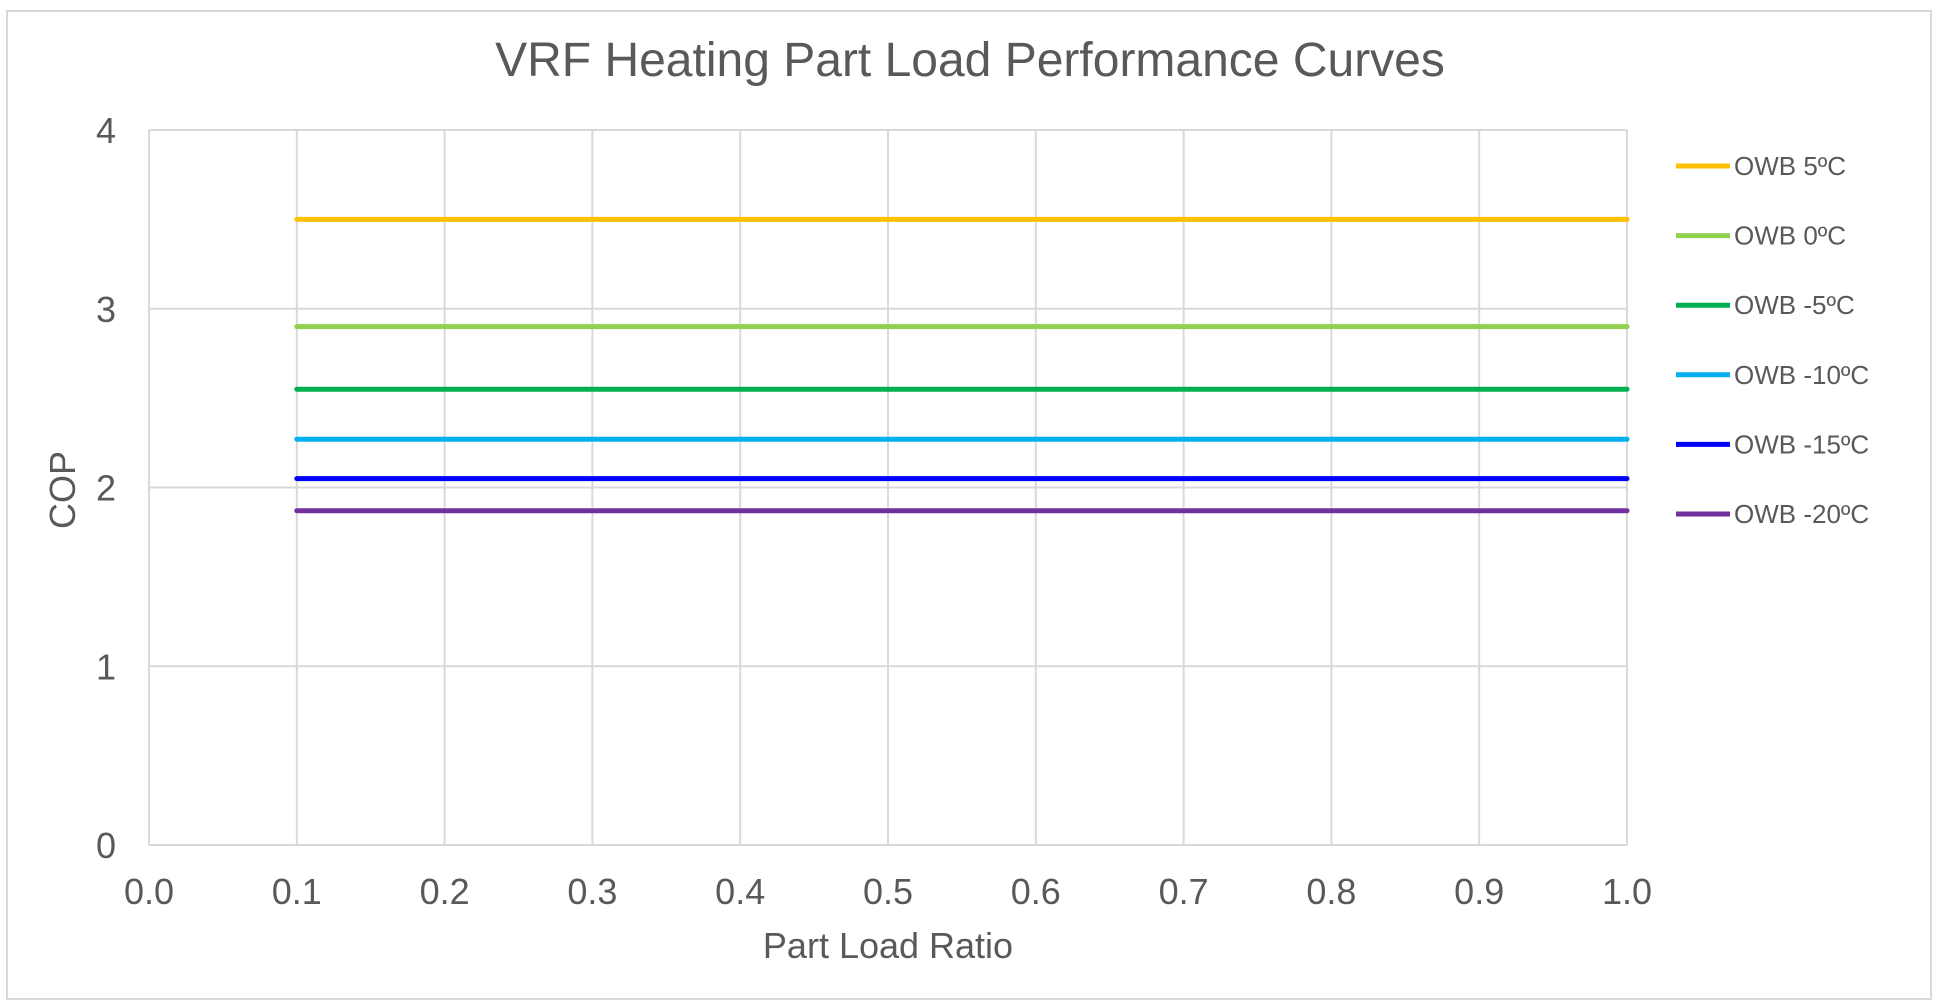 This screenshot has width=1940, height=1008. I want to click on x-tick-label: 0.9, so click(1479, 891).